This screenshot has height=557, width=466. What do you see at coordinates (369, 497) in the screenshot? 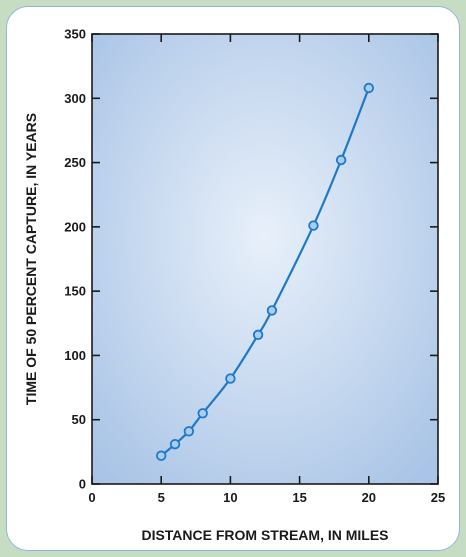
I see `x-tick-label: 20` at bounding box center [369, 497].